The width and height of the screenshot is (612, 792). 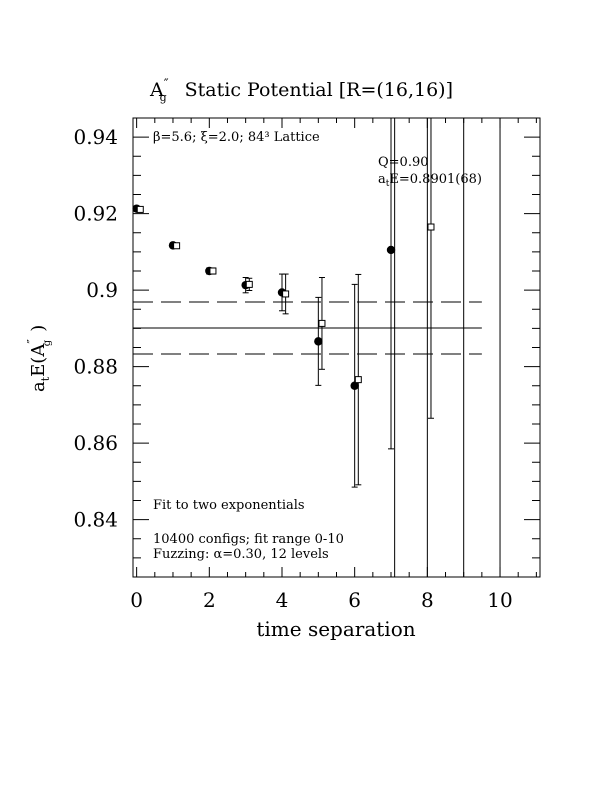 What do you see at coordinates (163, 97) in the screenshot?
I see `title-sub: g` at bounding box center [163, 97].